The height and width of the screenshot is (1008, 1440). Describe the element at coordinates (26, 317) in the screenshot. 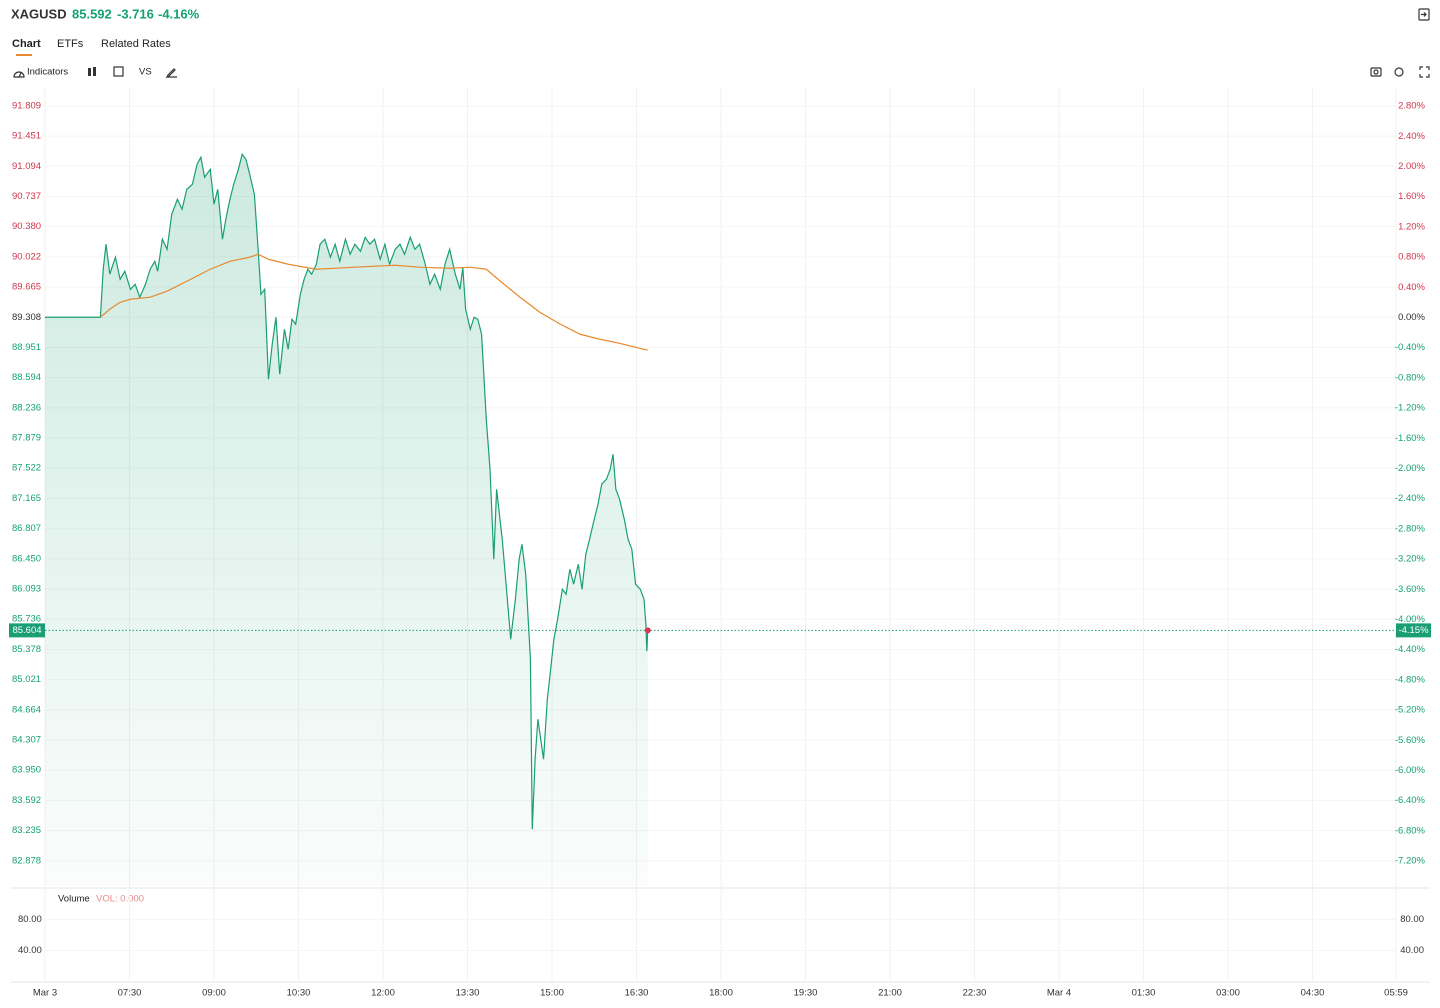

I see `y-tick-label: 89.308` at that location.